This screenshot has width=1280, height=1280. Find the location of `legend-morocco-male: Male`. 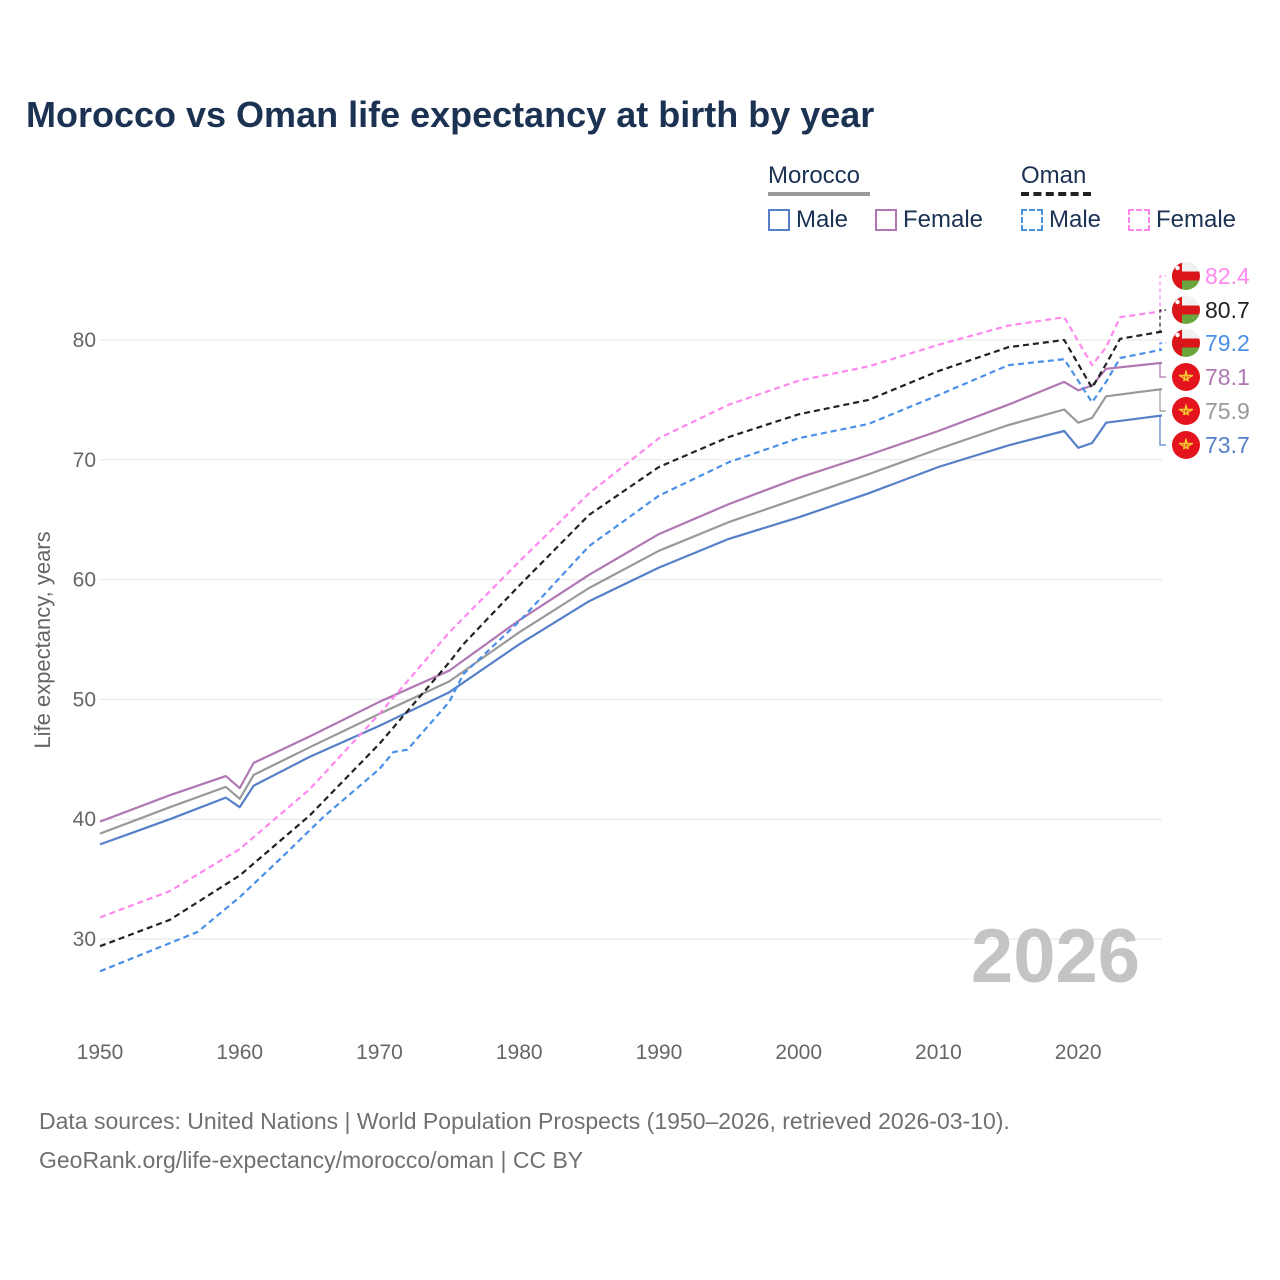

legend-morocco-male: Male is located at coordinates (808, 220).